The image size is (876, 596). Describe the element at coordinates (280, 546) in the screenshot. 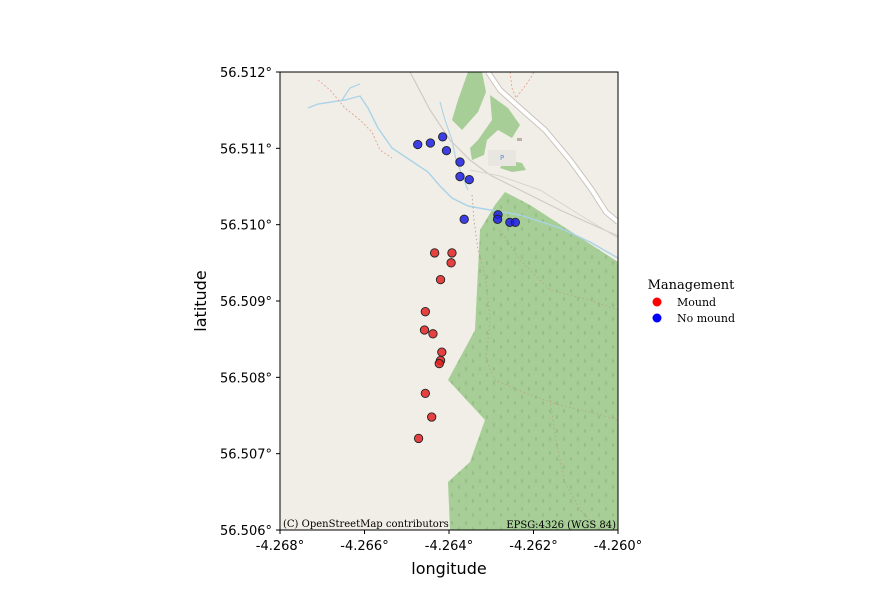

I see `x-tick-label: -4.268°` at that location.